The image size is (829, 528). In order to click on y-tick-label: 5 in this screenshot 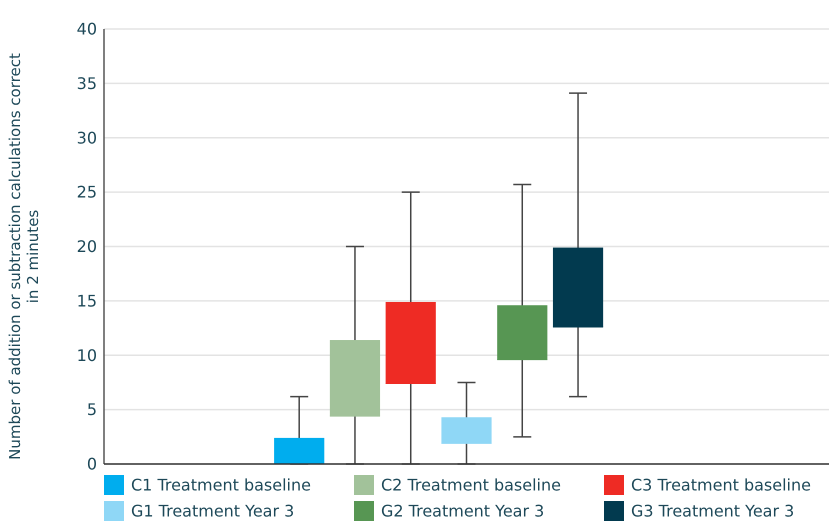, I will do `click(91, 410)`.